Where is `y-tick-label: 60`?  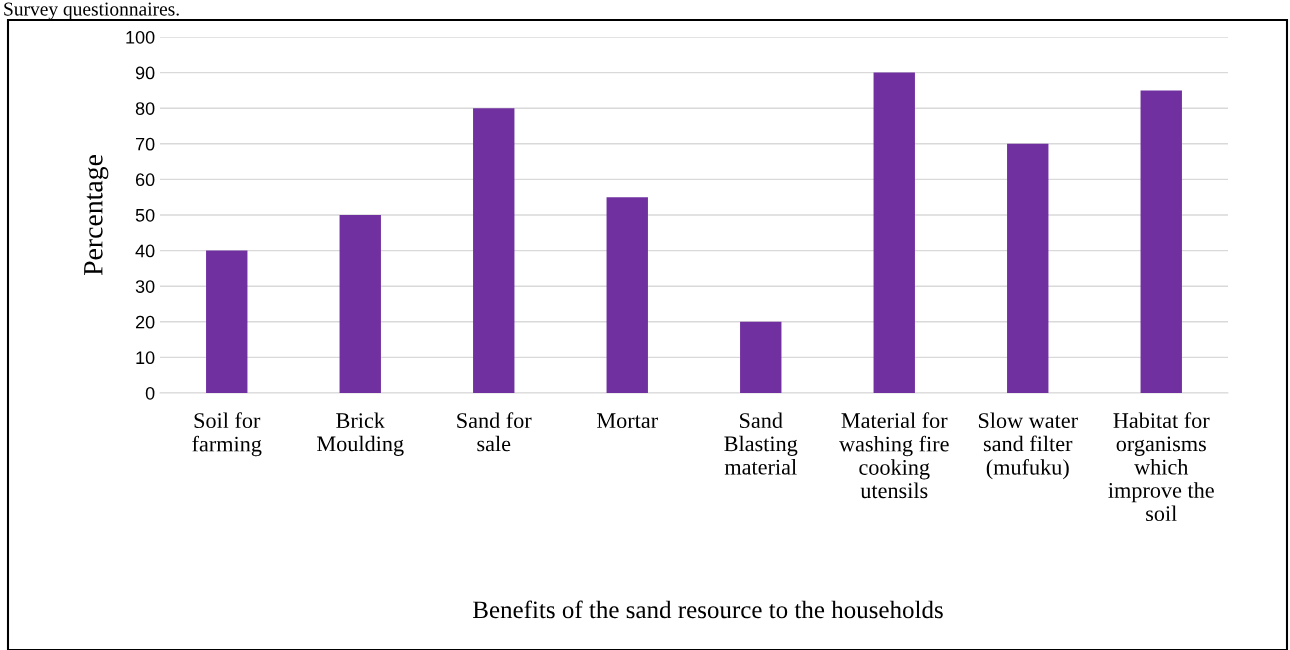
y-tick-label: 60 is located at coordinates (145, 180).